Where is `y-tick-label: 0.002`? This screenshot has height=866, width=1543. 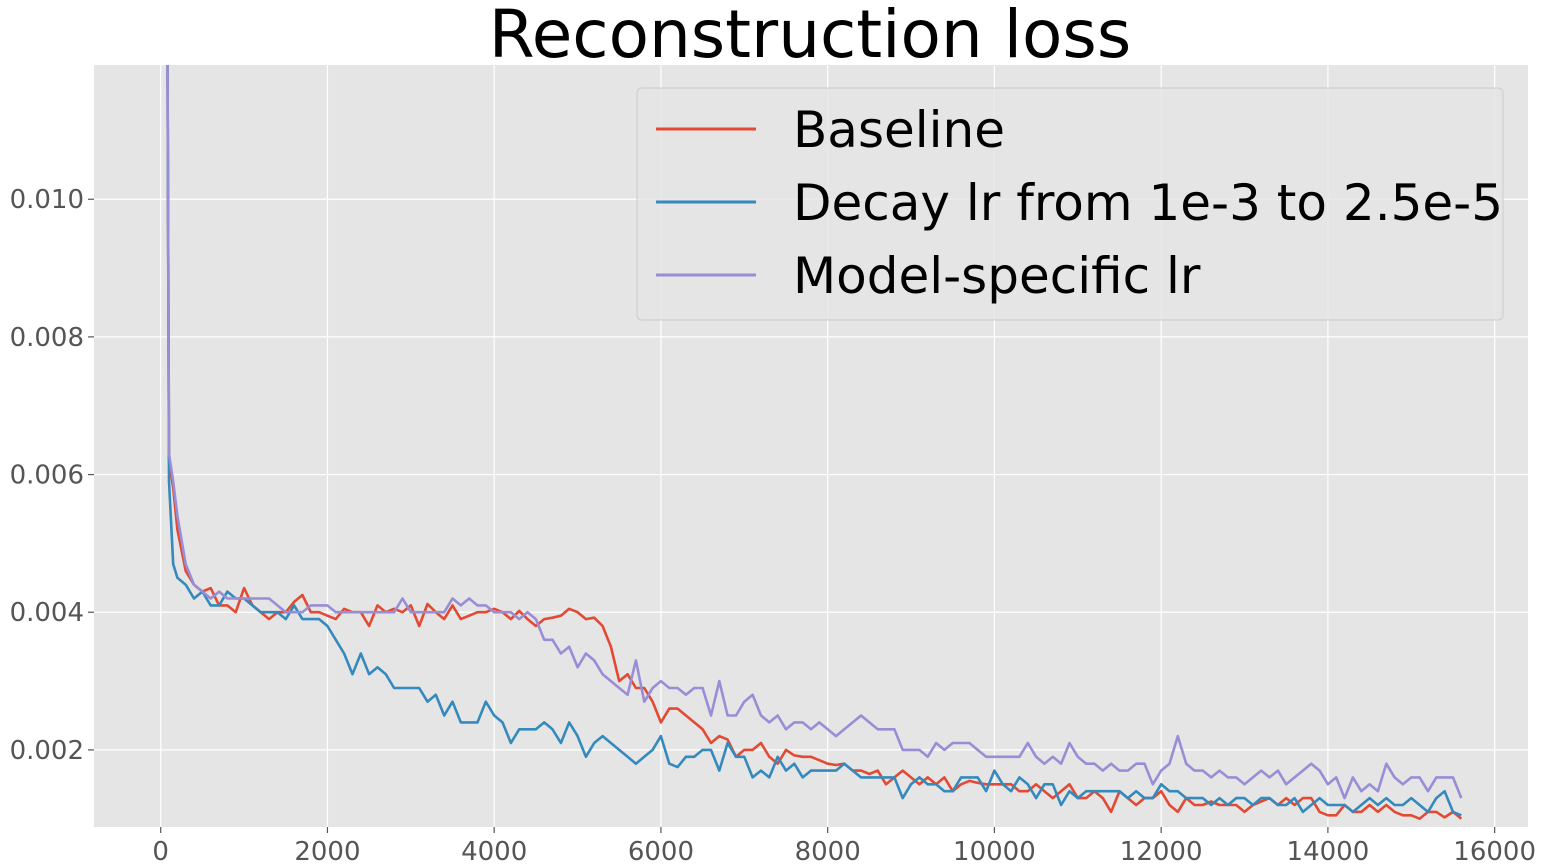 y-tick-label: 0.002 is located at coordinates (47, 751).